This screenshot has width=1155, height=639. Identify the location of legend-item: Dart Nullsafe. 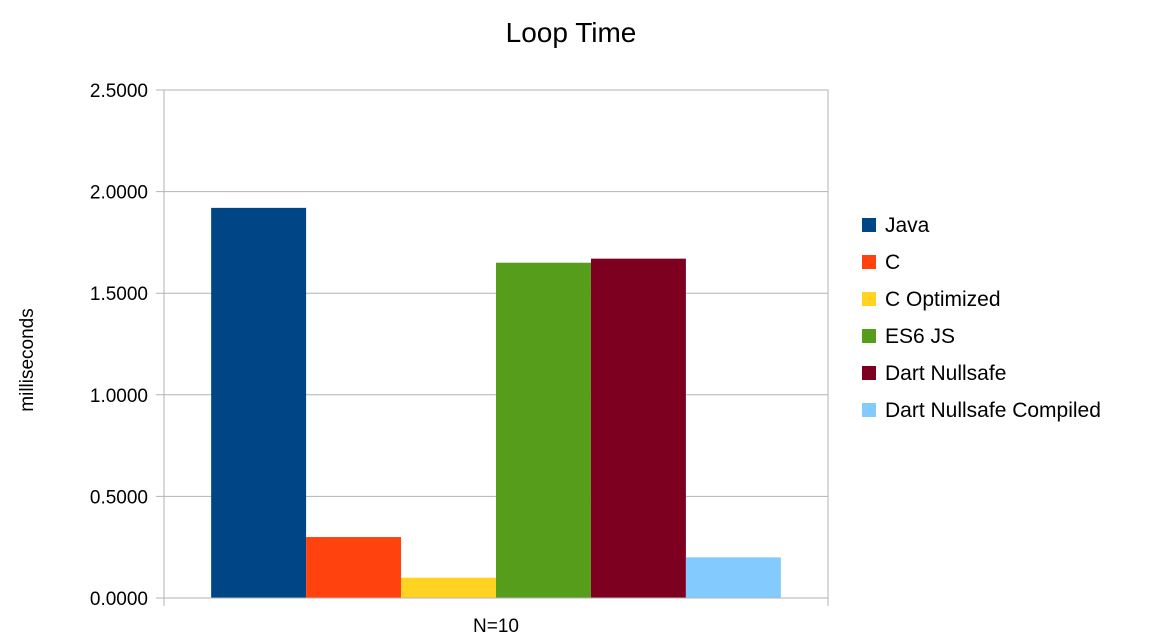
(934, 373).